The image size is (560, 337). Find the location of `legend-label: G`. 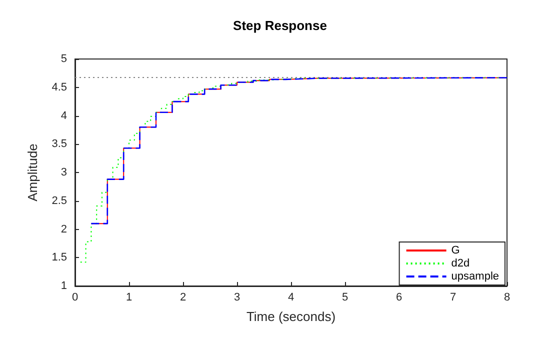

legend-label: G is located at coordinates (455, 250).